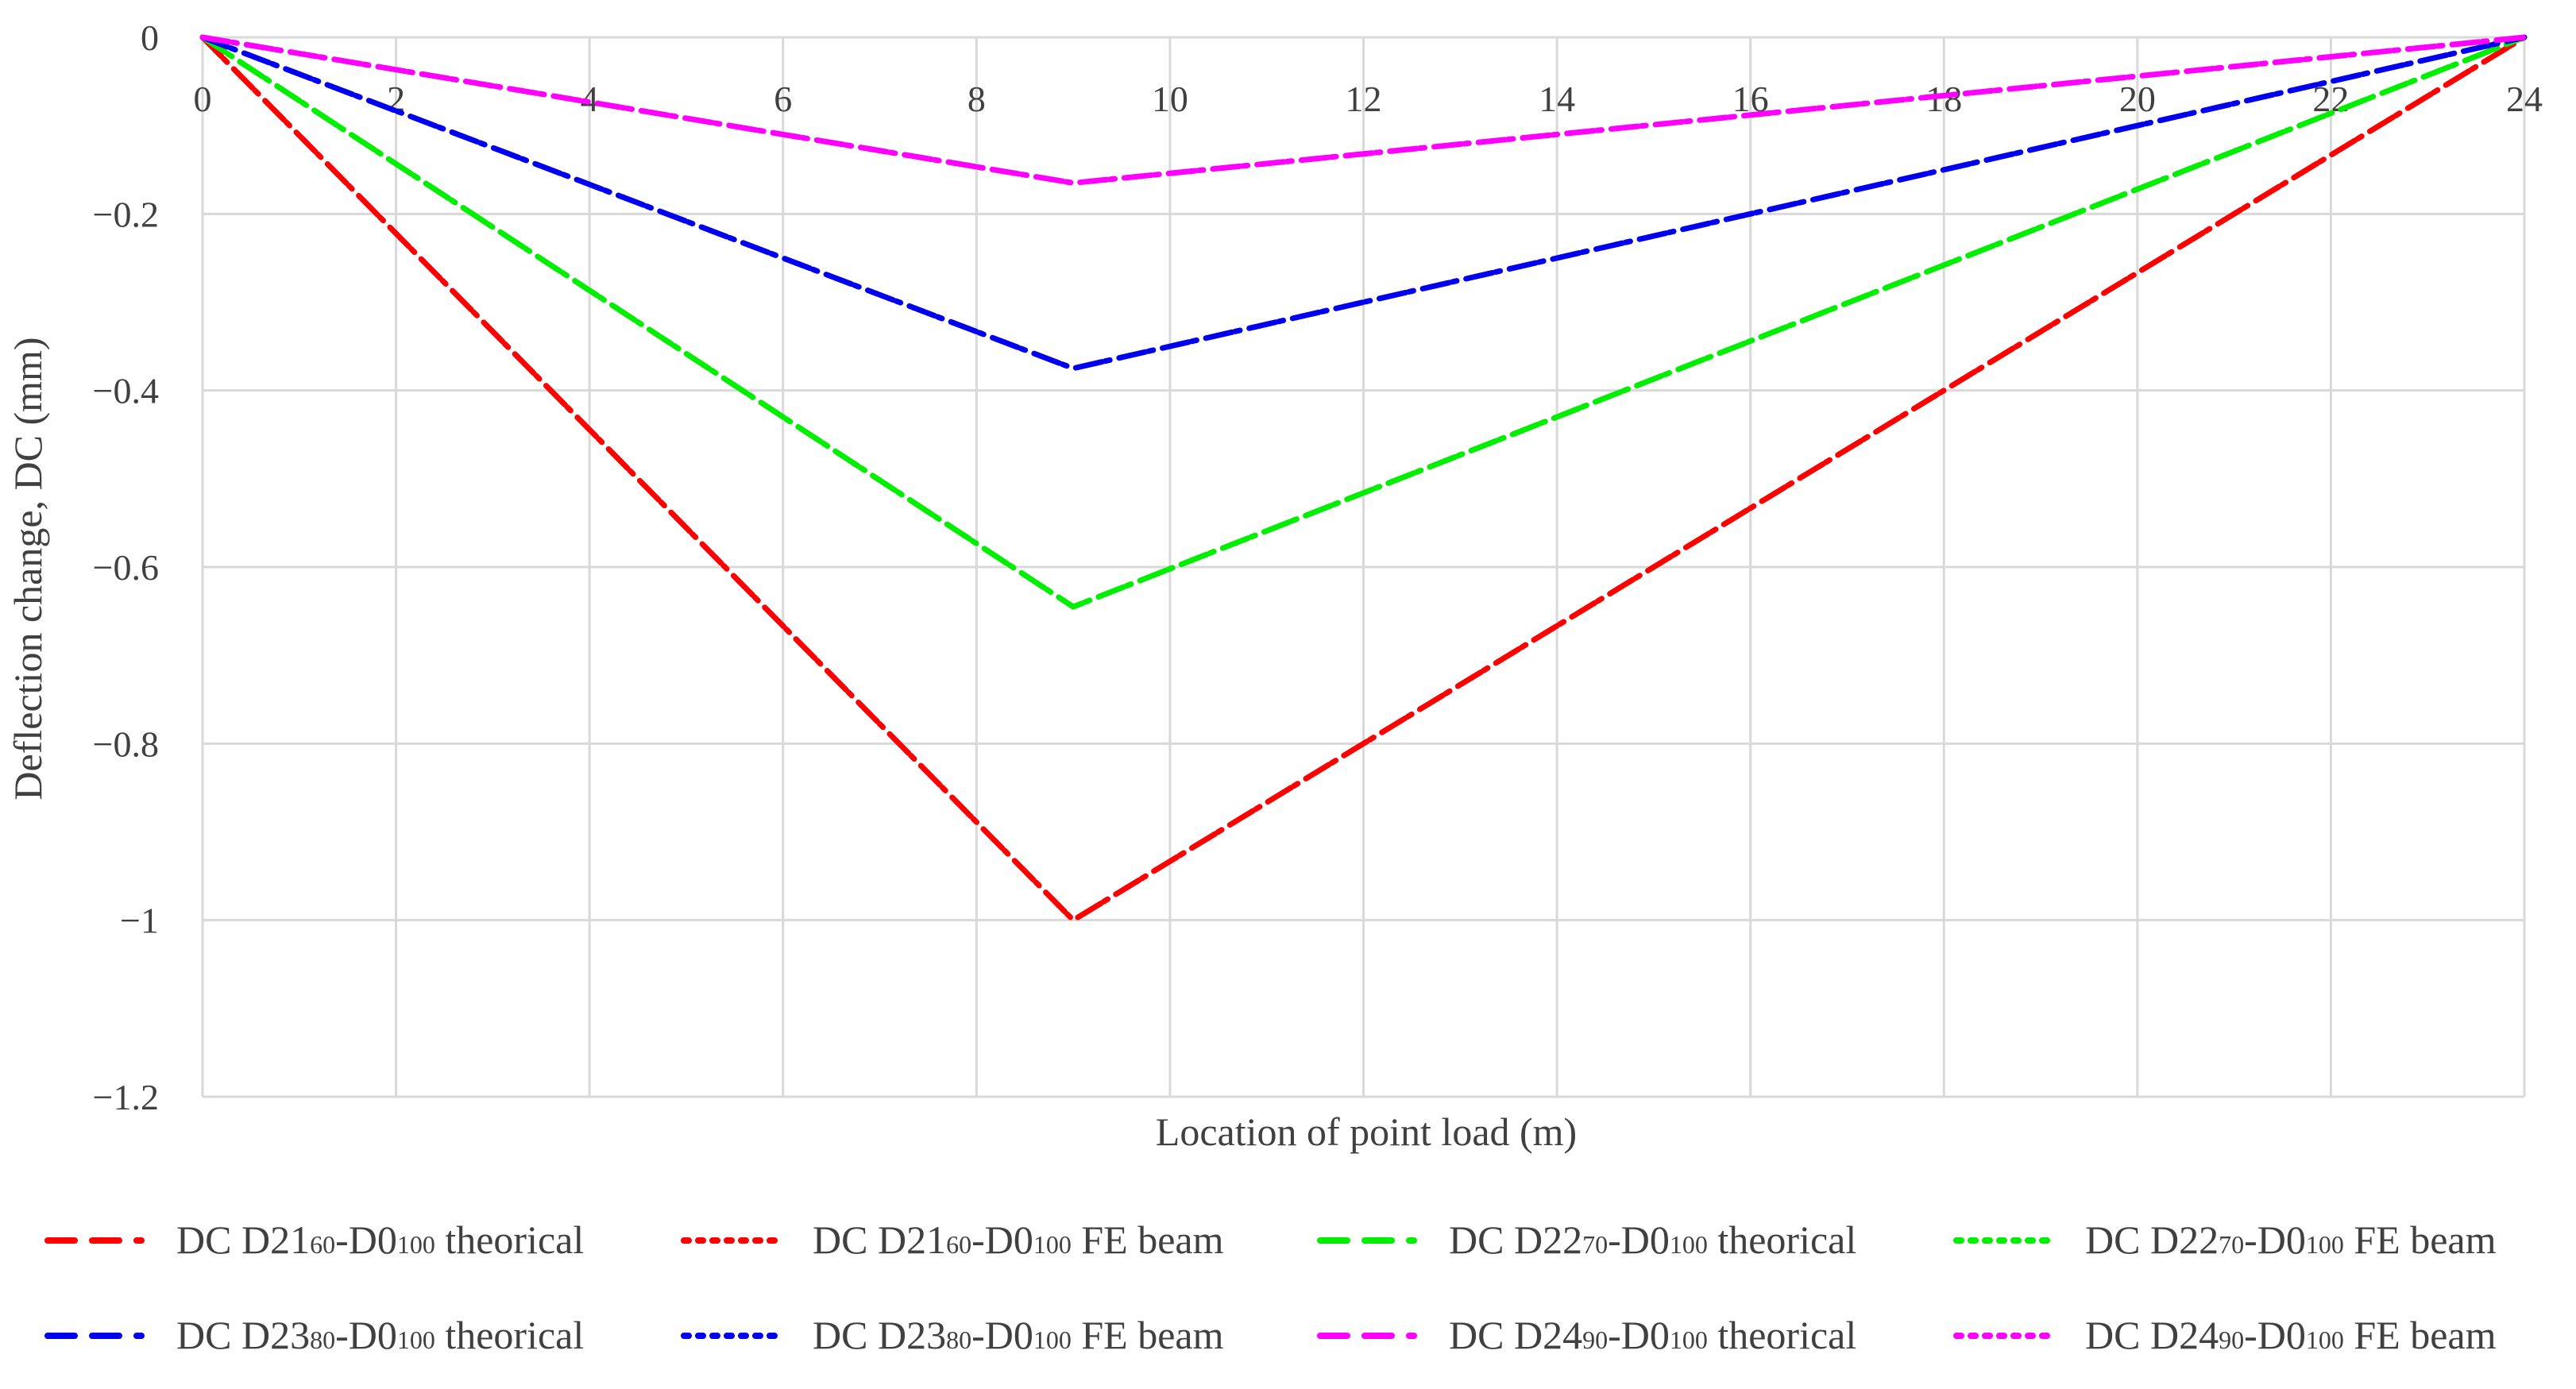 The image size is (2576, 1389). Describe the element at coordinates (1170, 99) in the screenshot. I see `x-tick-label: 10` at that location.